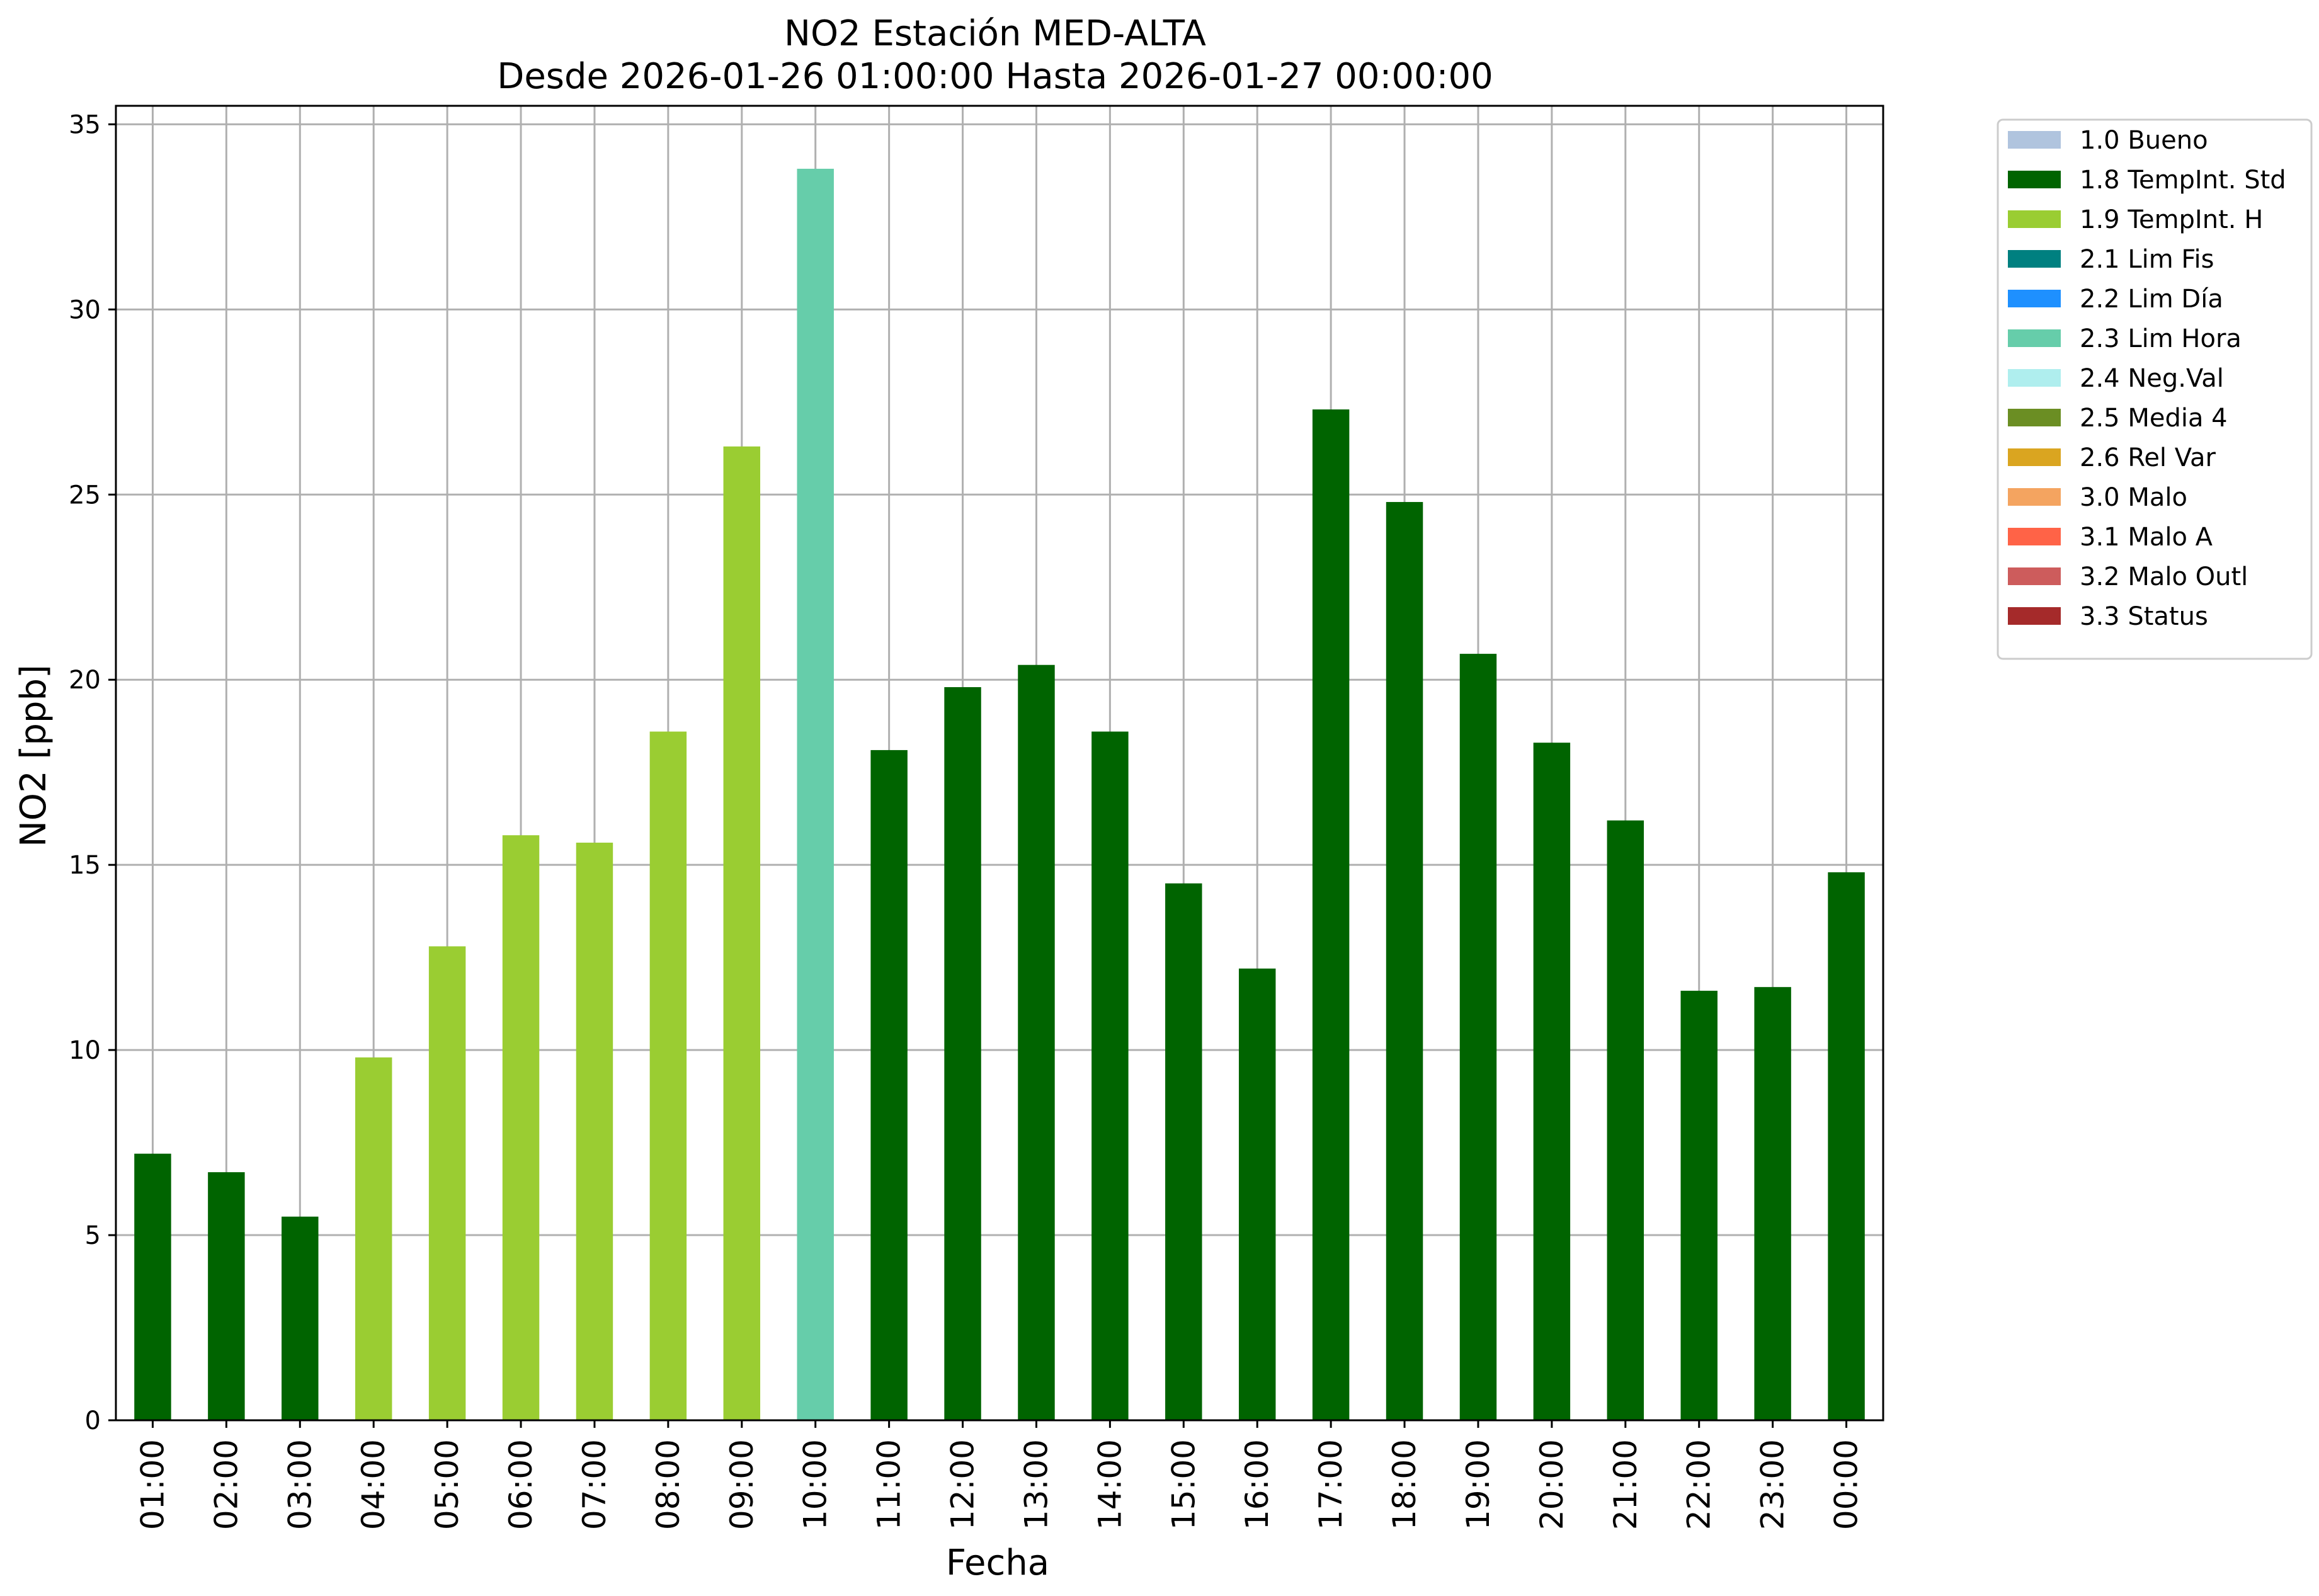 The image size is (2319, 1596). Describe the element at coordinates (889, 1484) in the screenshot. I see `x-tick-label: 11:00` at that location.